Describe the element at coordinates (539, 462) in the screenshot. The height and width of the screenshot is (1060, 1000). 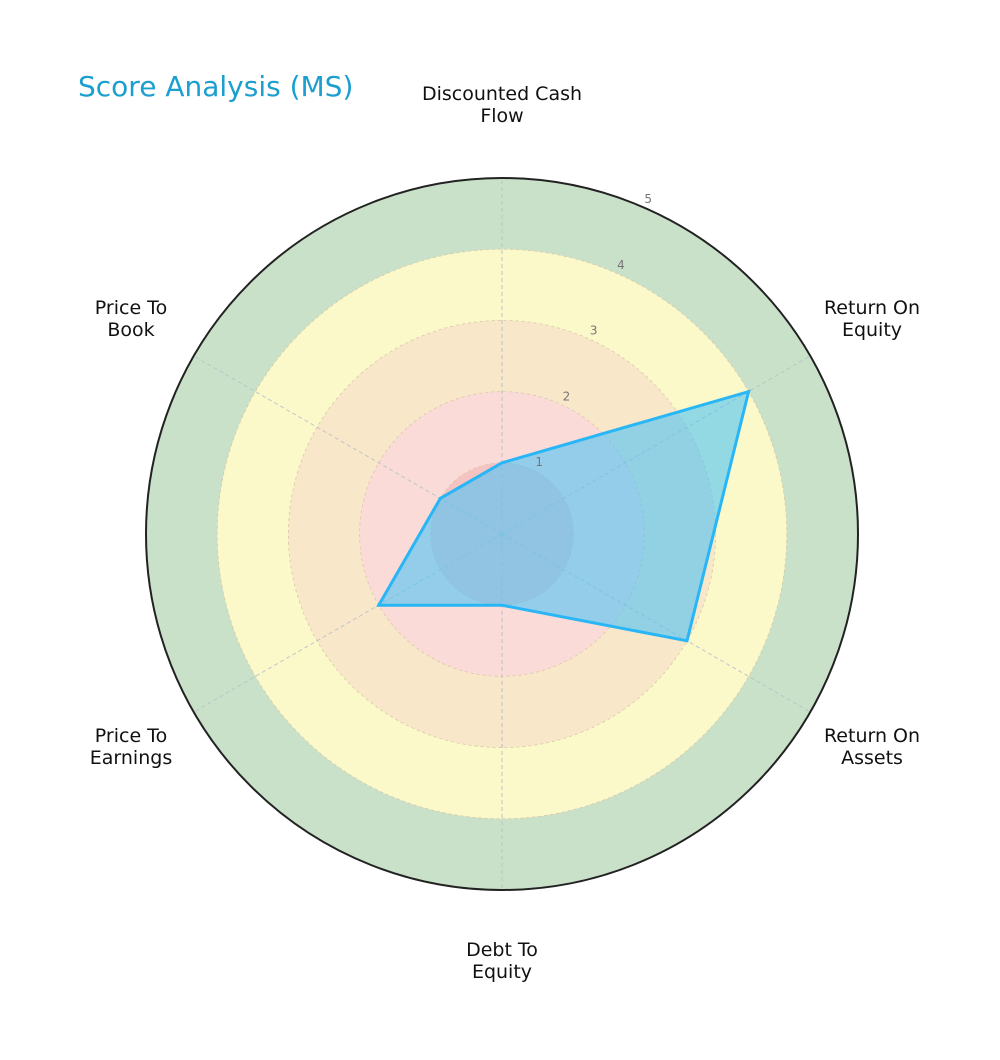
I see `radial-tick-label: 1` at that location.